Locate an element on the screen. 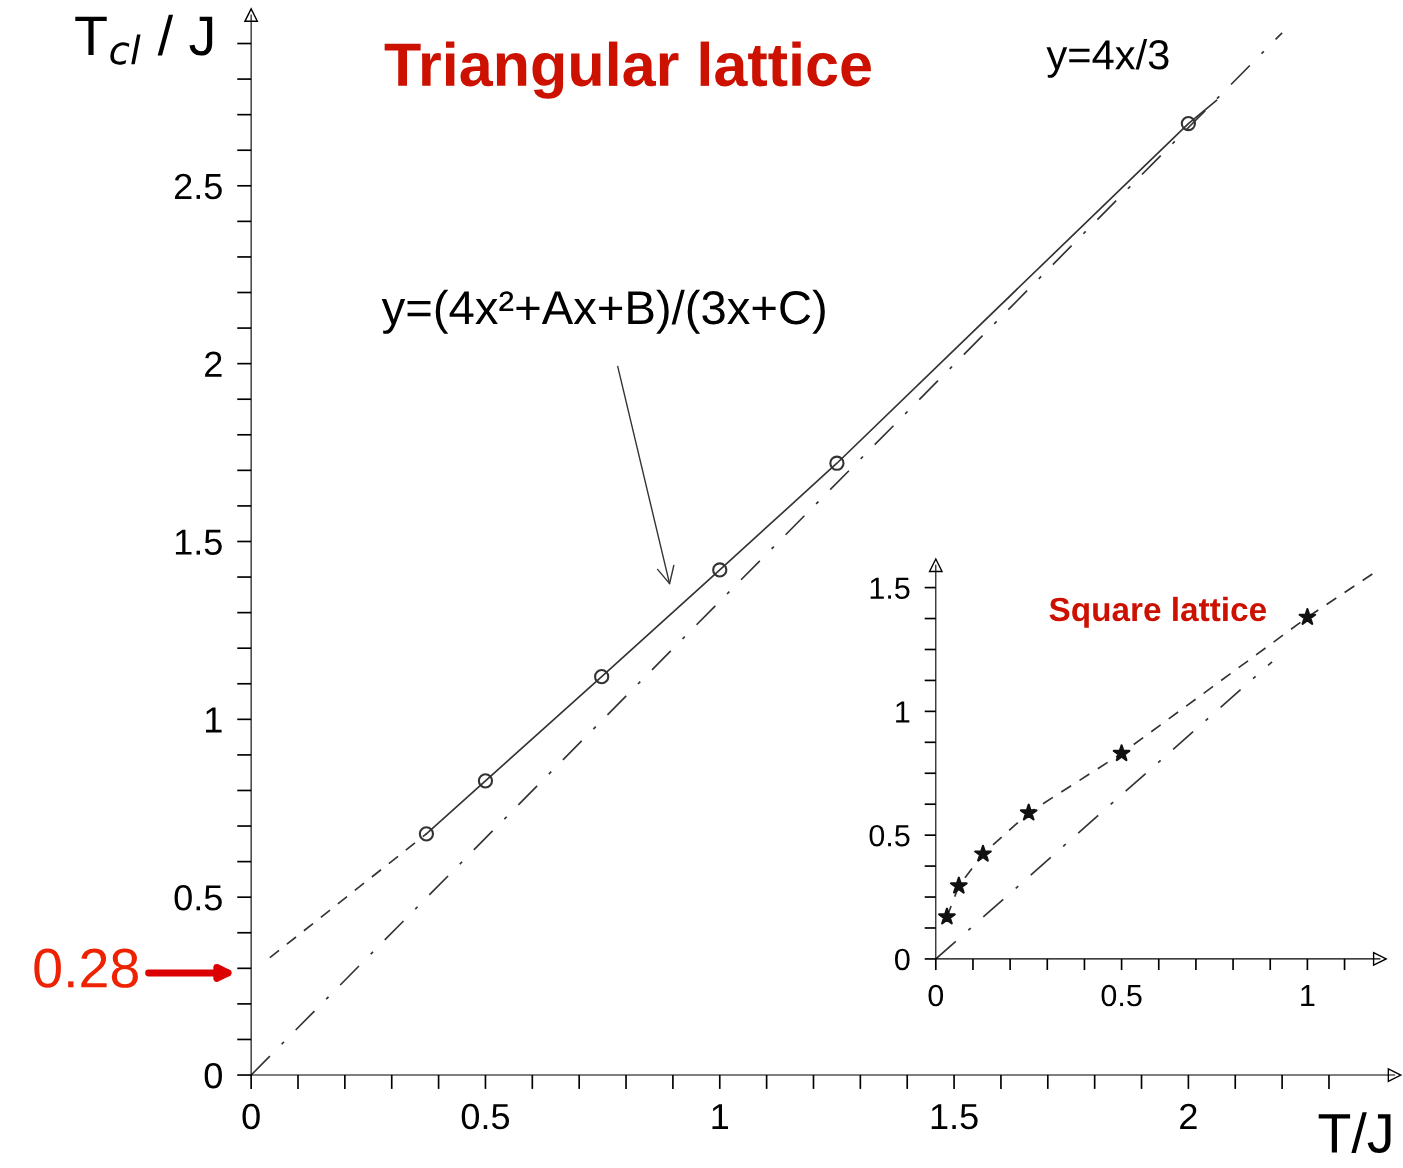 Image resolution: width=1403 pixels, height=1168 pixels. x-tick-label: 1.5 is located at coordinates (954, 1117).